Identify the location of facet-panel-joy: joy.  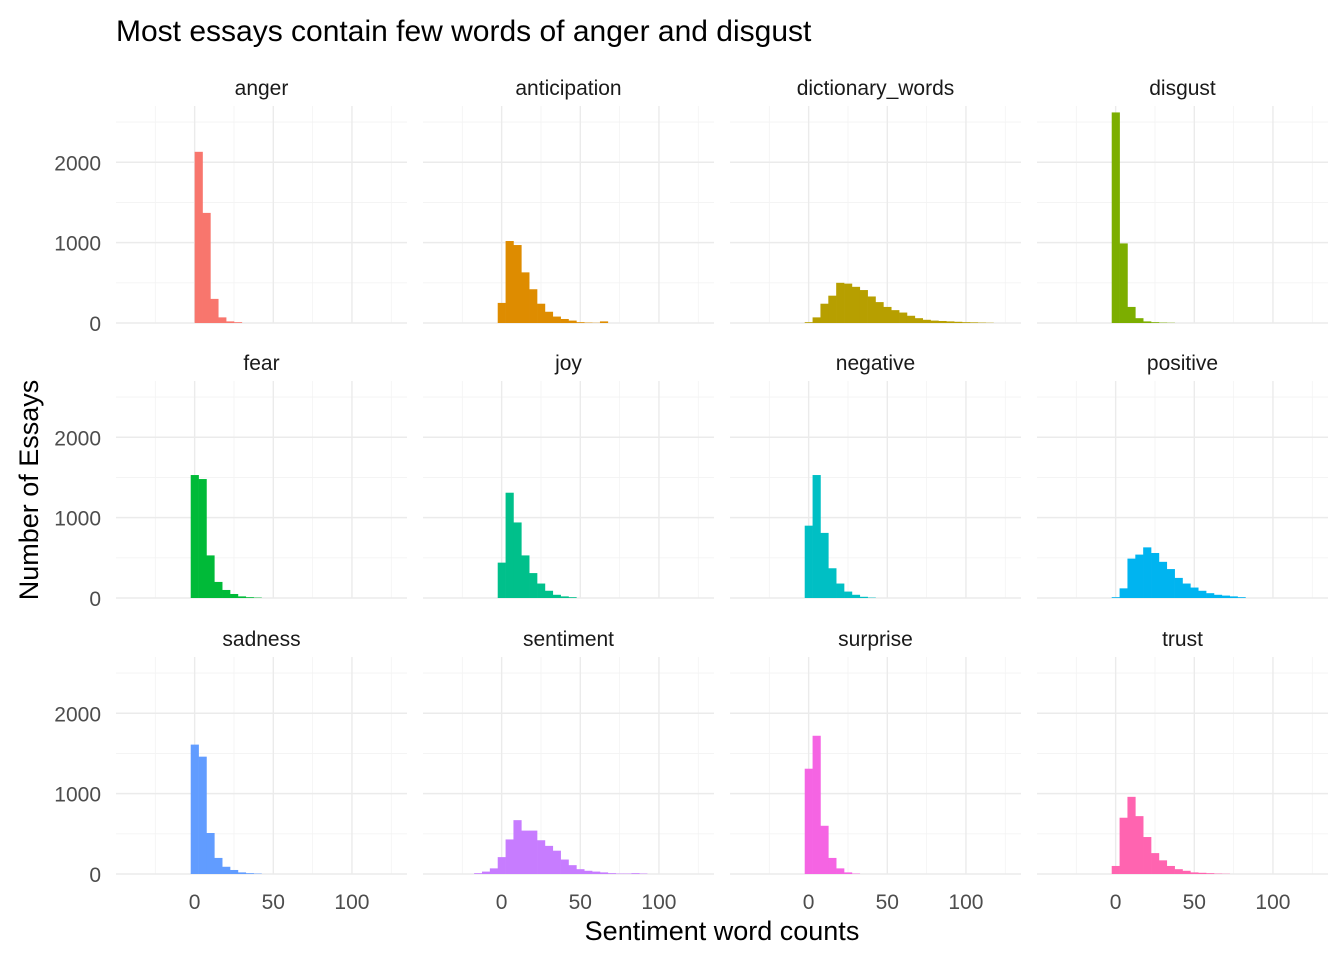
(568, 475).